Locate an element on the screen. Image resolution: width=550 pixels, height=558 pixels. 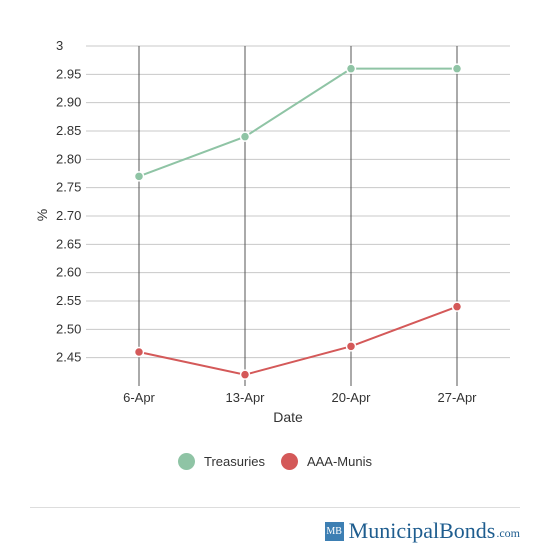
x-tick-label: 20-Apr is located at coordinates (351, 397).